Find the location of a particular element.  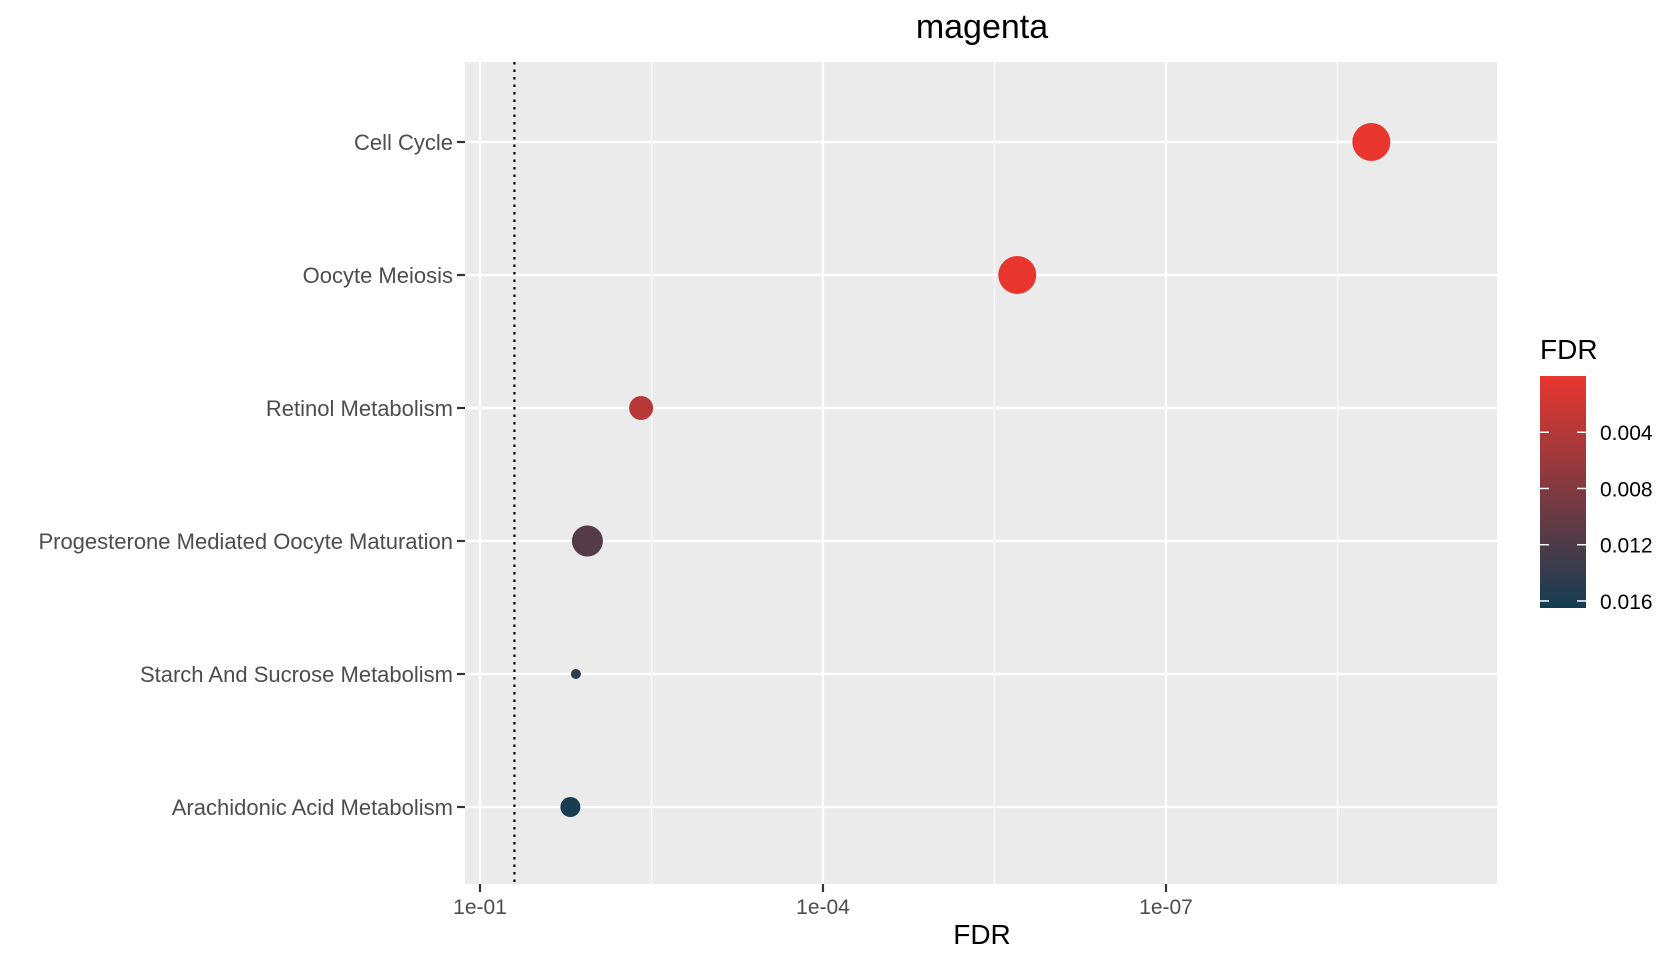

x-tick-label: 1e-07 is located at coordinates (1166, 907).